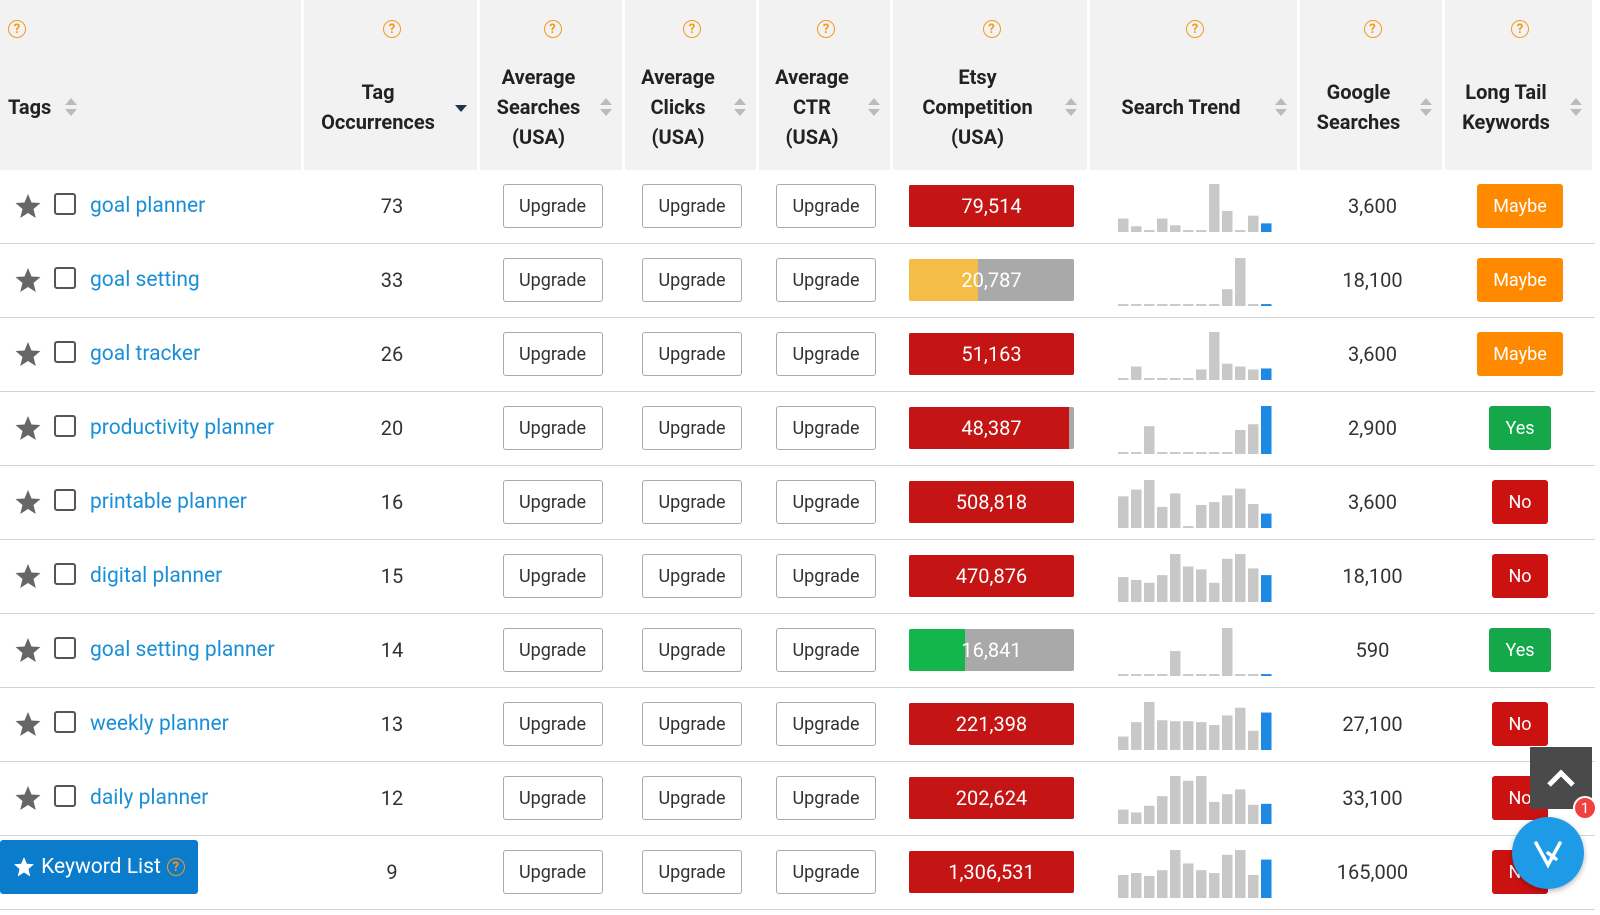  Describe the element at coordinates (145, 280) in the screenshot. I see `tag-link: goal setting` at that location.